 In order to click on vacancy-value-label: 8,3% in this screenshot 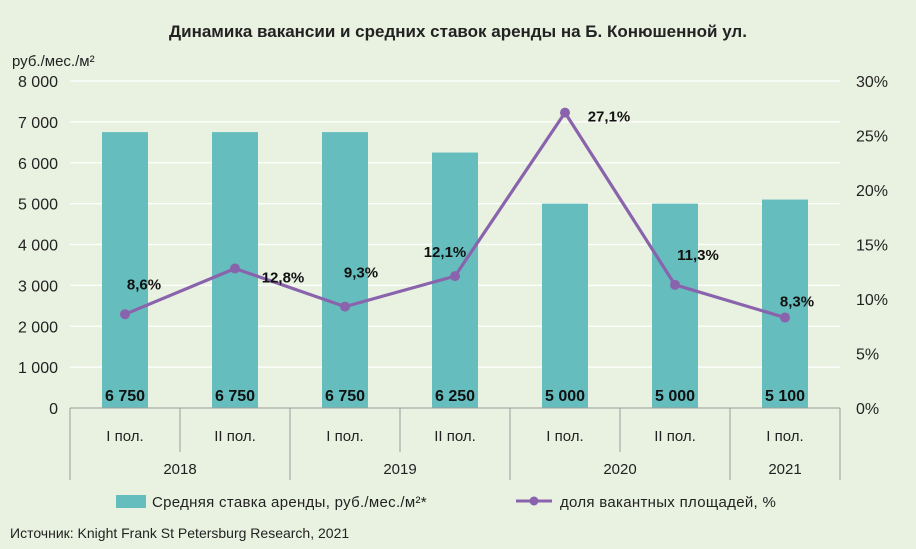, I will do `click(797, 302)`.